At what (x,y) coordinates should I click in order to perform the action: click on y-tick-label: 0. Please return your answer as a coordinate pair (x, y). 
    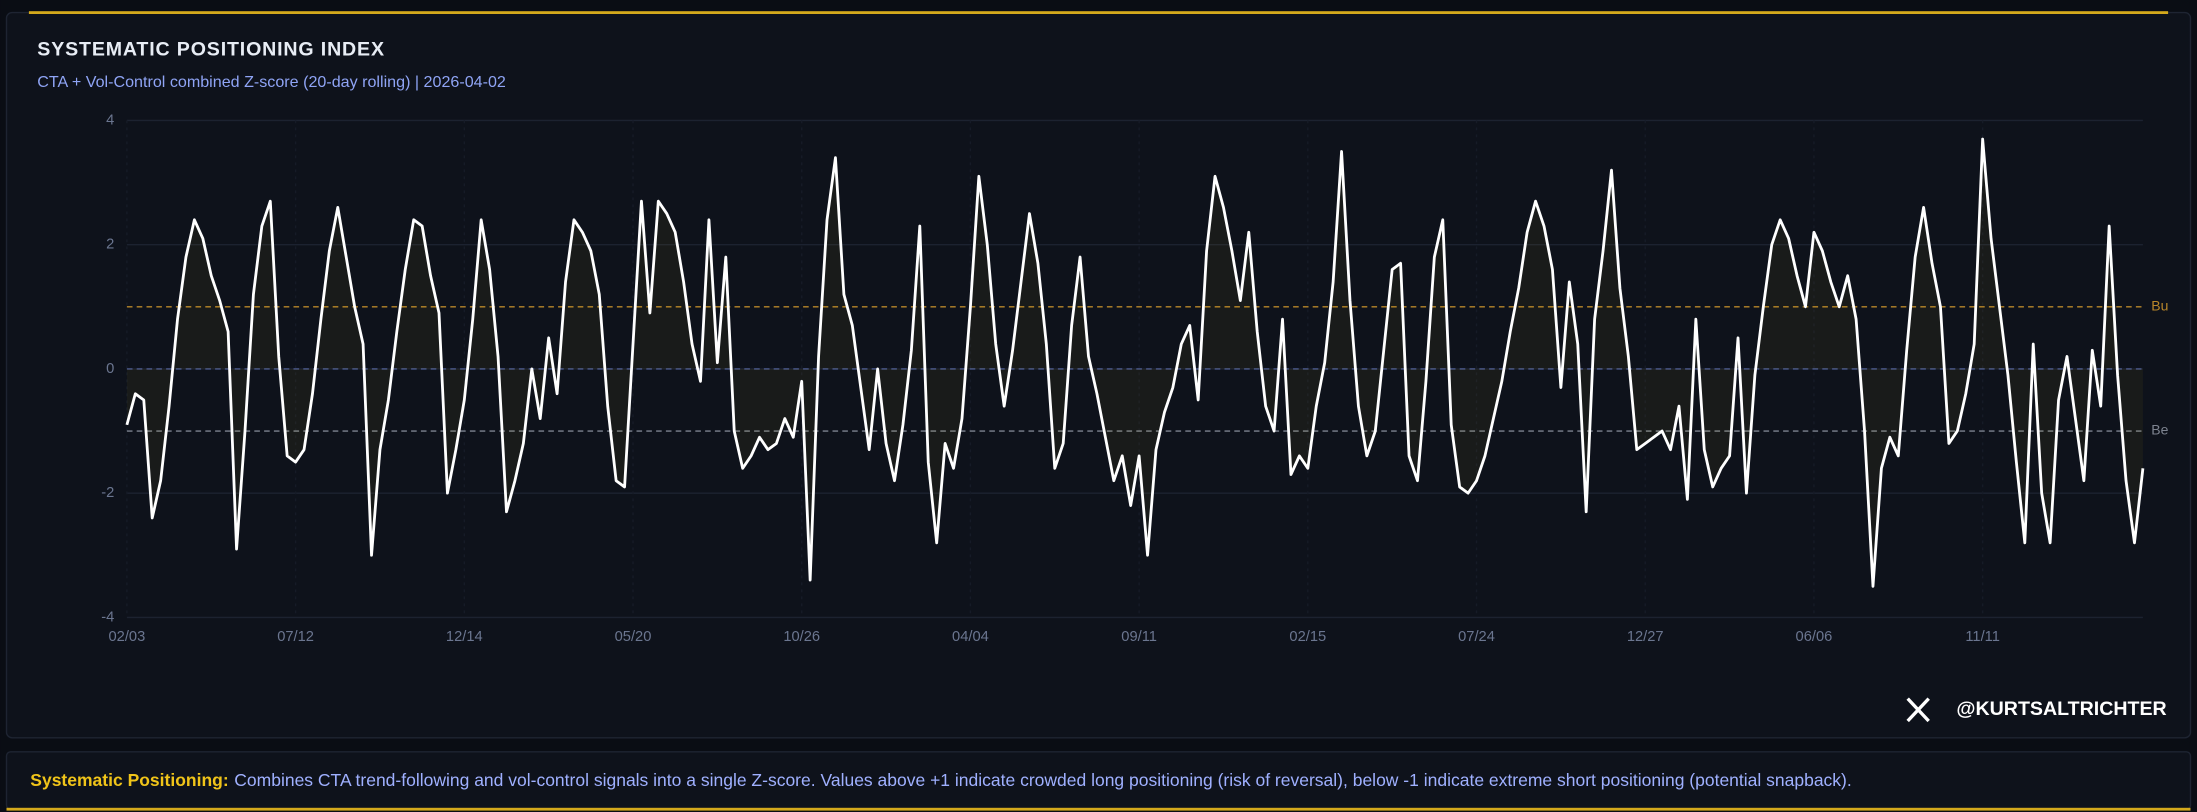
    Looking at the image, I should click on (110, 369).